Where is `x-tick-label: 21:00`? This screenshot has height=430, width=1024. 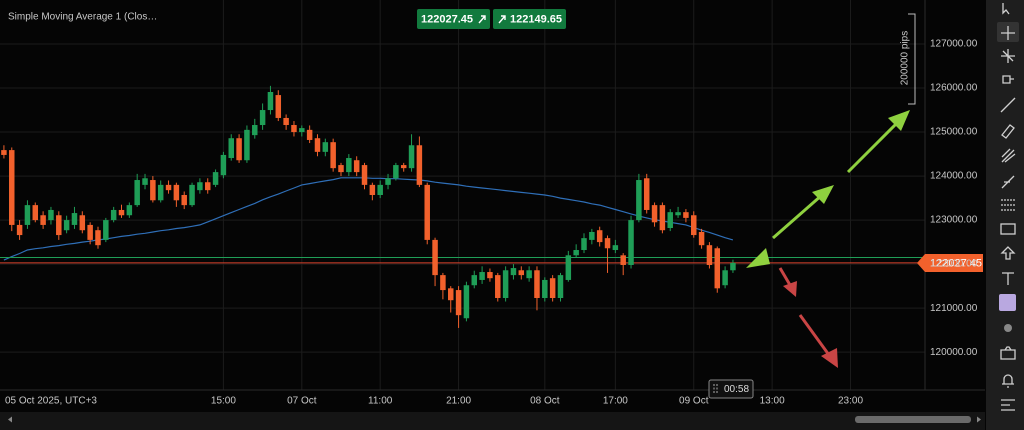
x-tick-label: 21:00 is located at coordinates (458, 401).